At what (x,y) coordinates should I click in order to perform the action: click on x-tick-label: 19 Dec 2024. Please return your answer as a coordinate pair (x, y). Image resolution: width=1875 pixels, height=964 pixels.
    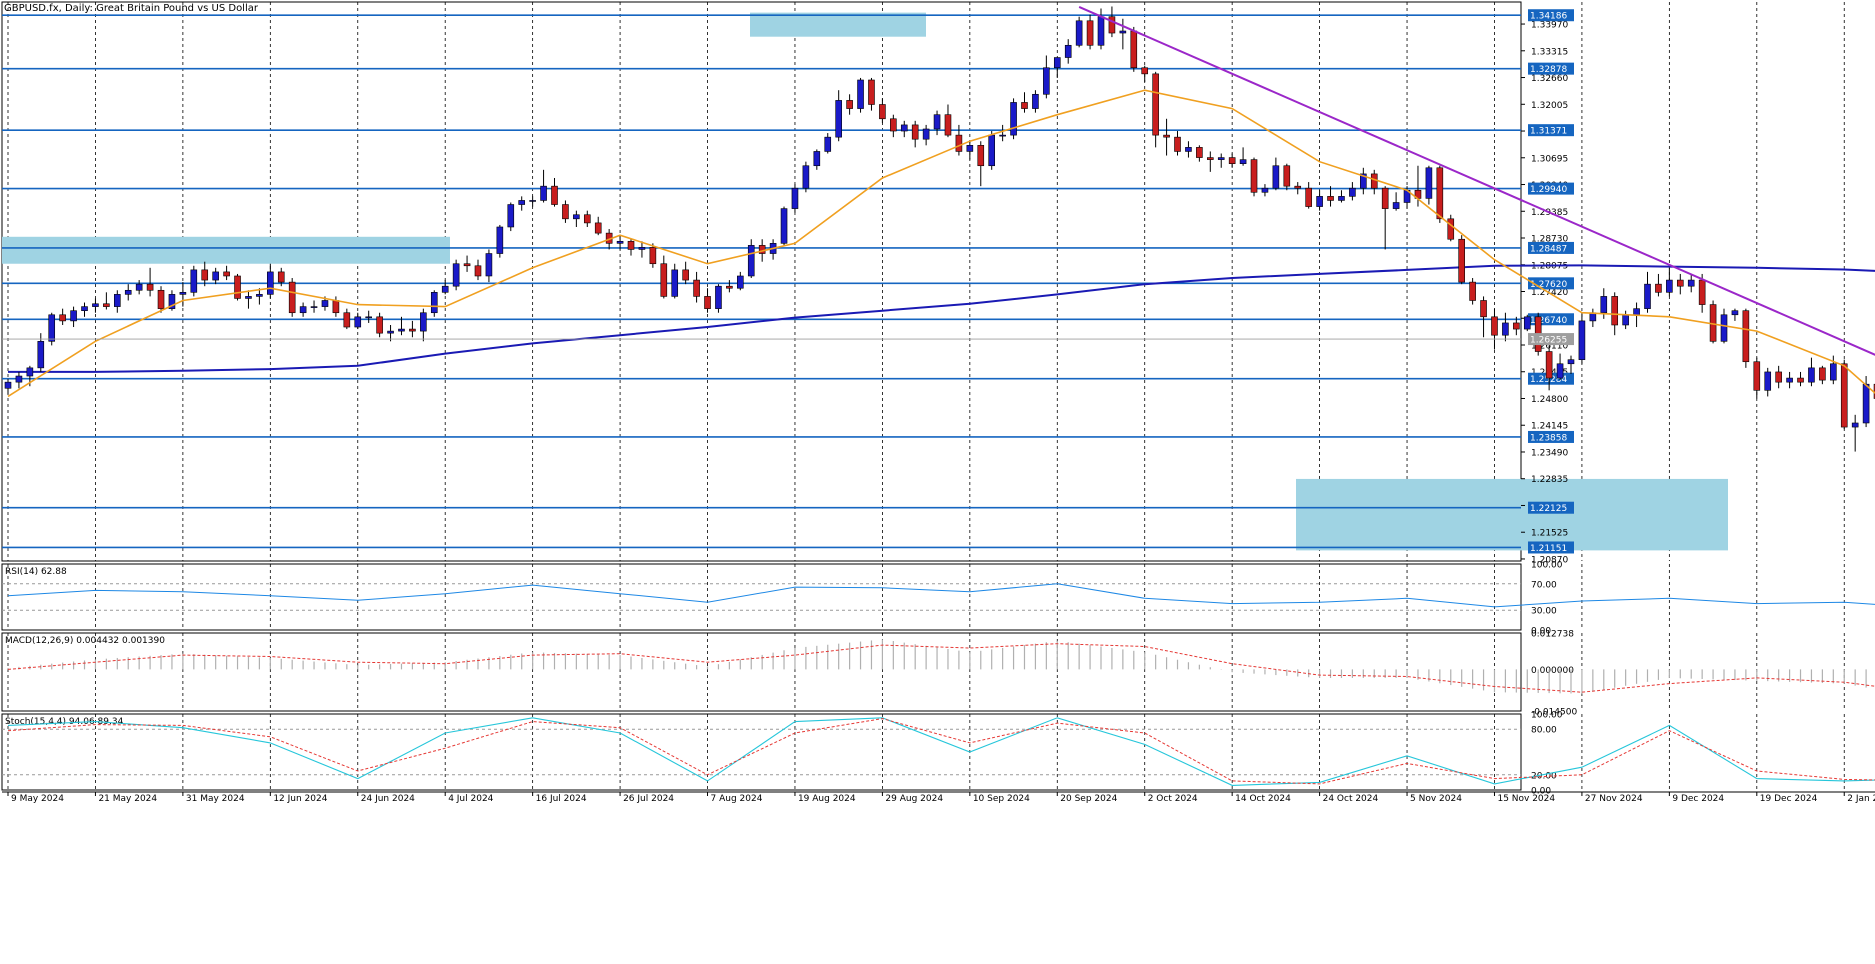
    Looking at the image, I should click on (1789, 799).